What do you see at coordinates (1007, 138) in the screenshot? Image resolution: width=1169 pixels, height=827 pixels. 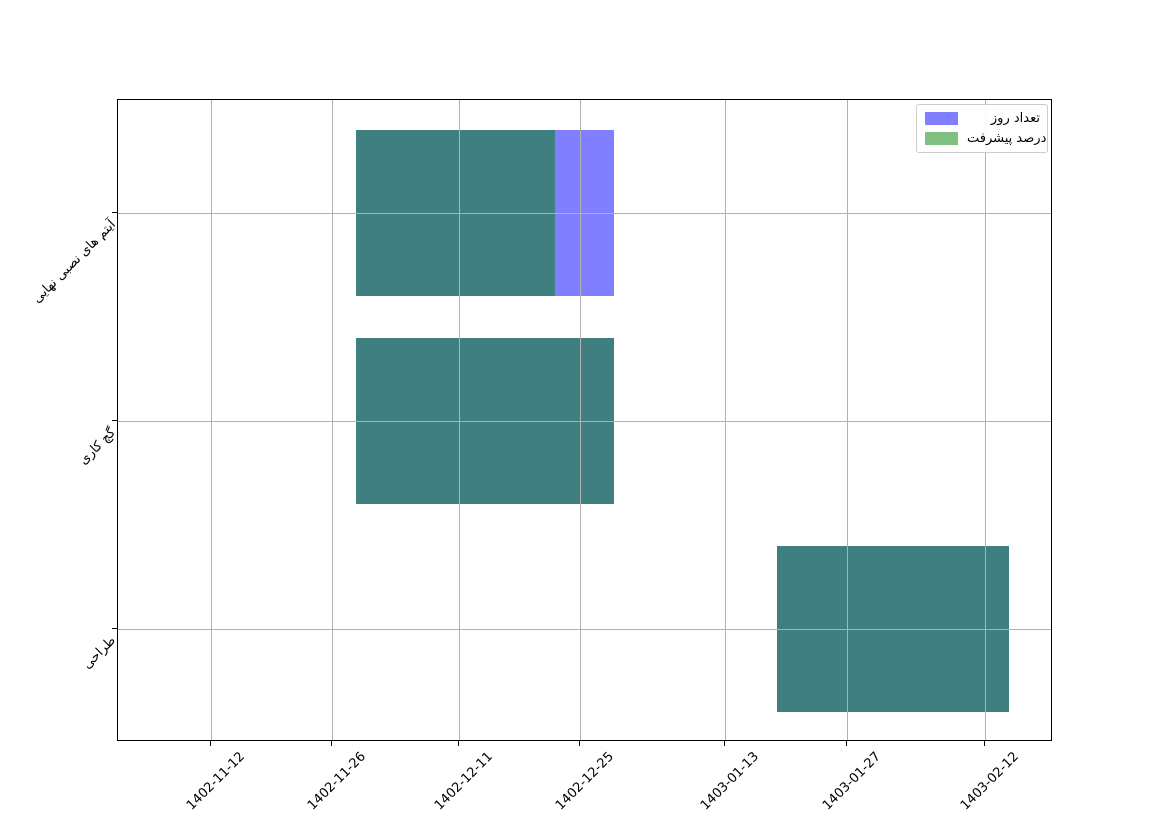 I see `legend-label: درصد پیشرفت` at bounding box center [1007, 138].